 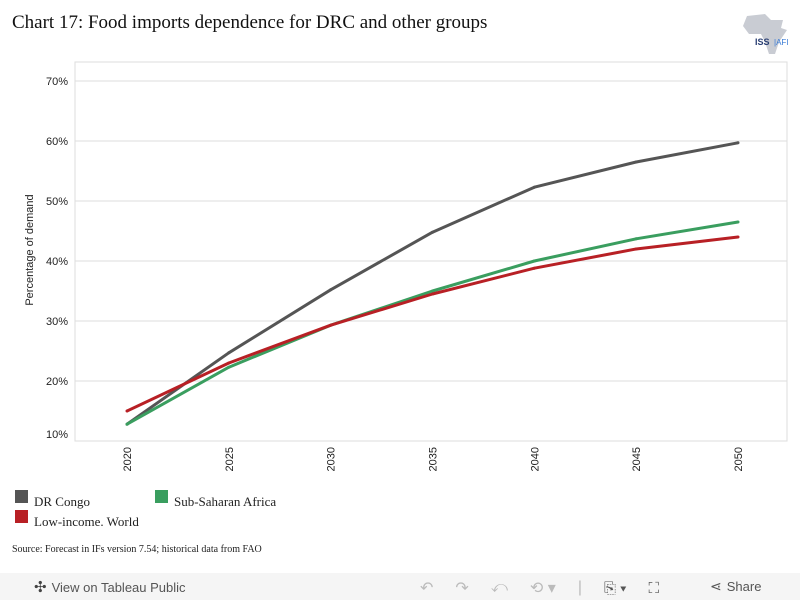 I want to click on x-tick-label: 2020, so click(x=128, y=459).